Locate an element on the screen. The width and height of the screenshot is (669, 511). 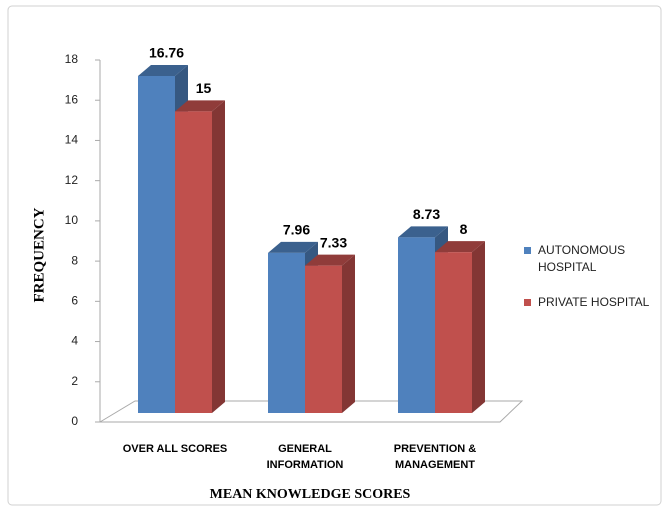
value-label: 15 is located at coordinates (204, 88).